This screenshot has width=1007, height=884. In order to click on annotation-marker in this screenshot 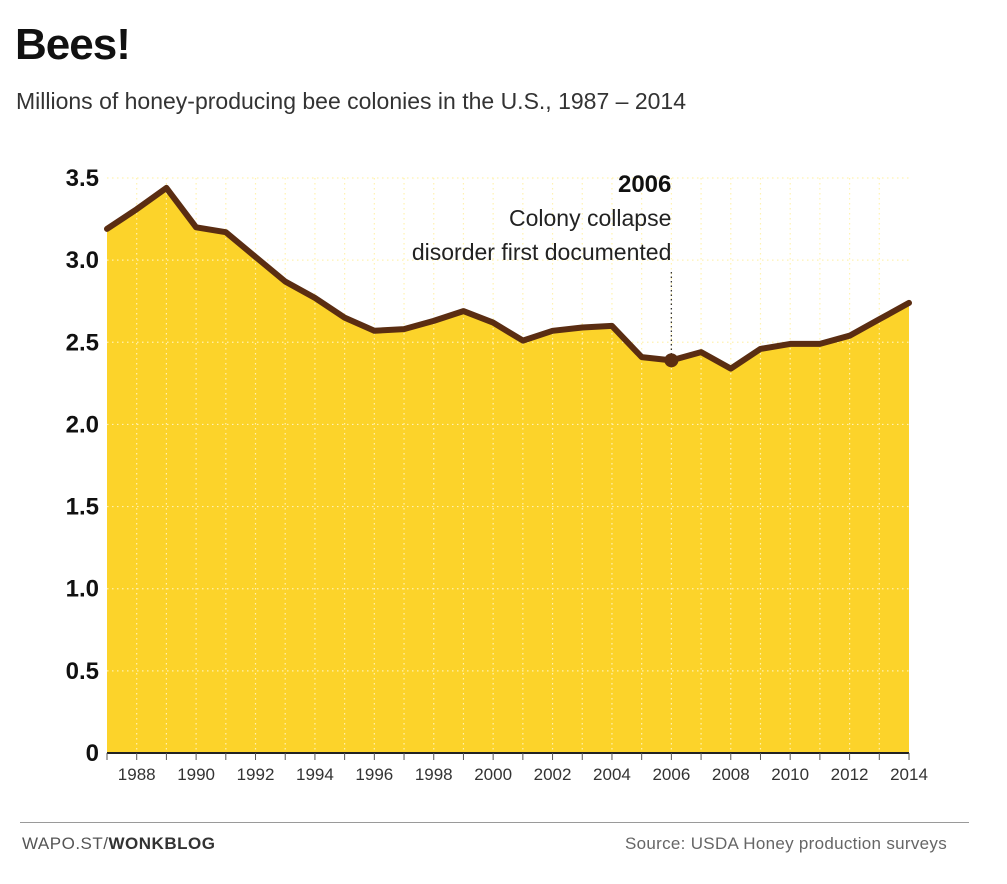, I will do `click(671, 360)`.